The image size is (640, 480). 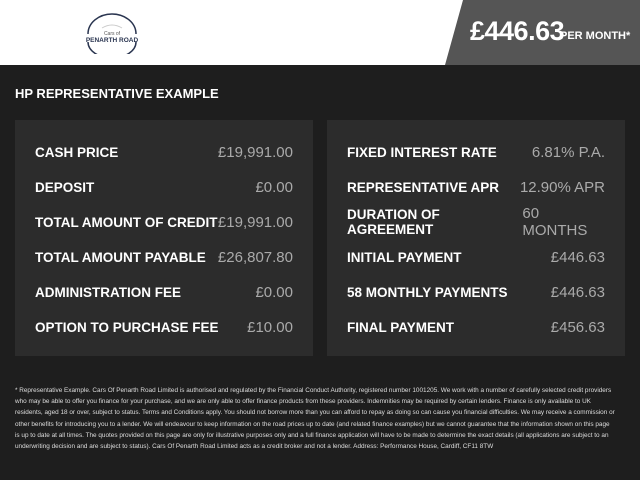 What do you see at coordinates (393, 222) in the screenshot?
I see `row-label: DURATION OF AGREEMENT` at bounding box center [393, 222].